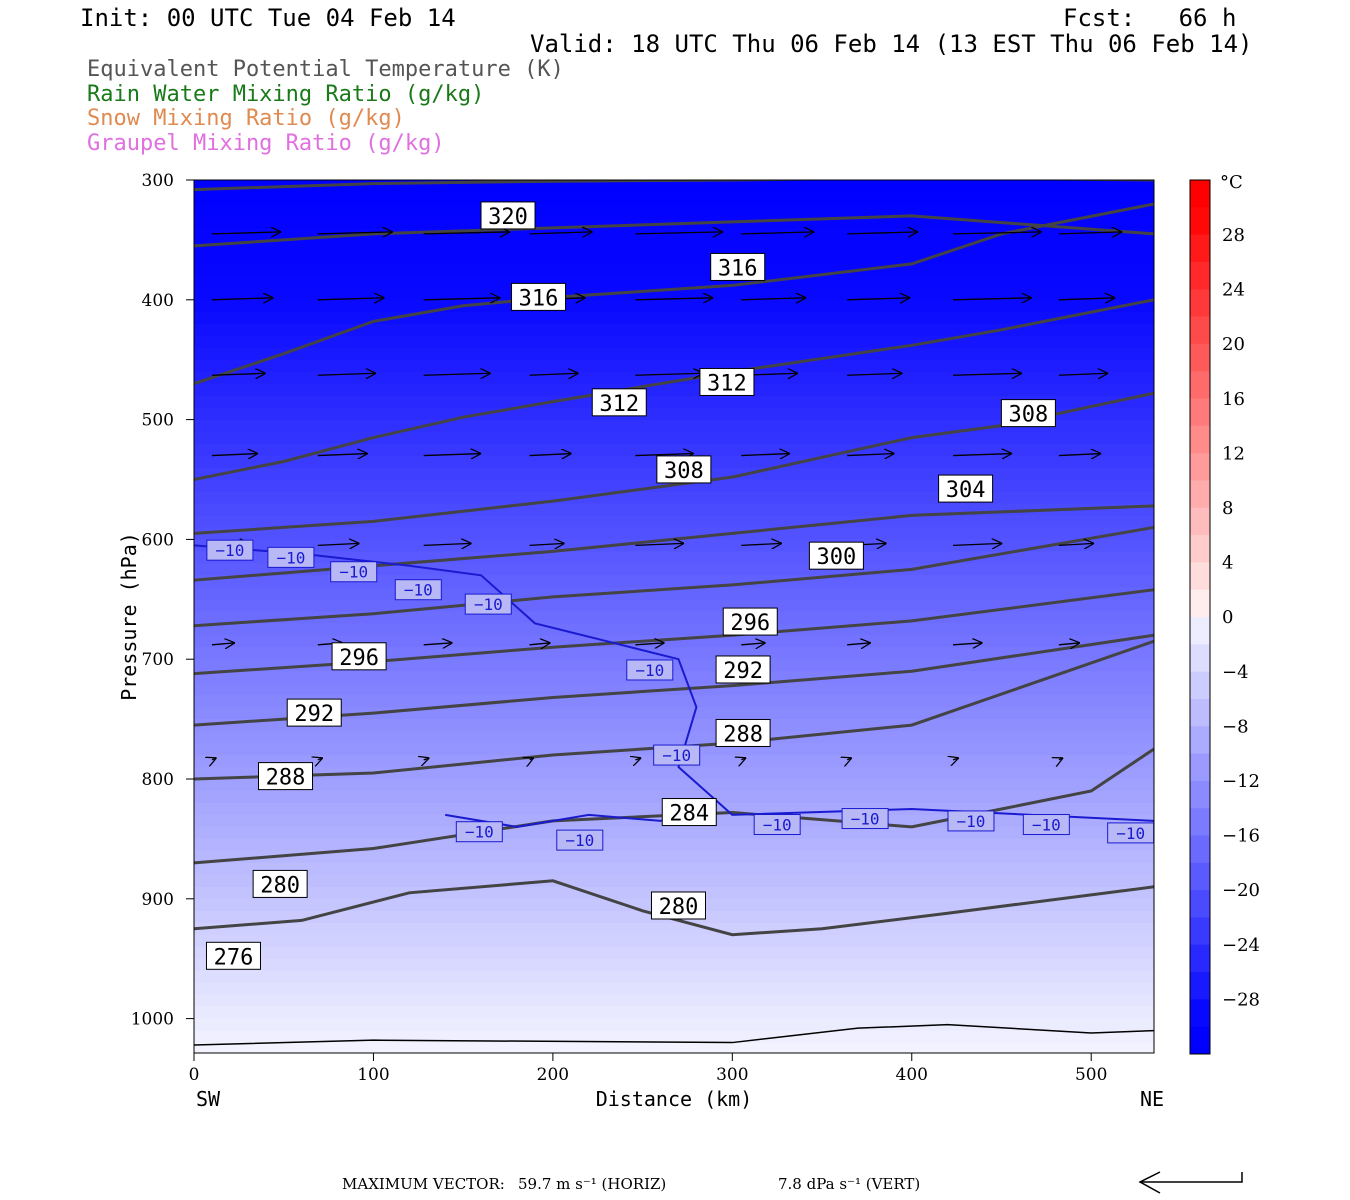 The width and height of the screenshot is (1350, 1200). What do you see at coordinates (1241, 999) in the screenshot?
I see `colorbar-tick-label: −28` at bounding box center [1241, 999].